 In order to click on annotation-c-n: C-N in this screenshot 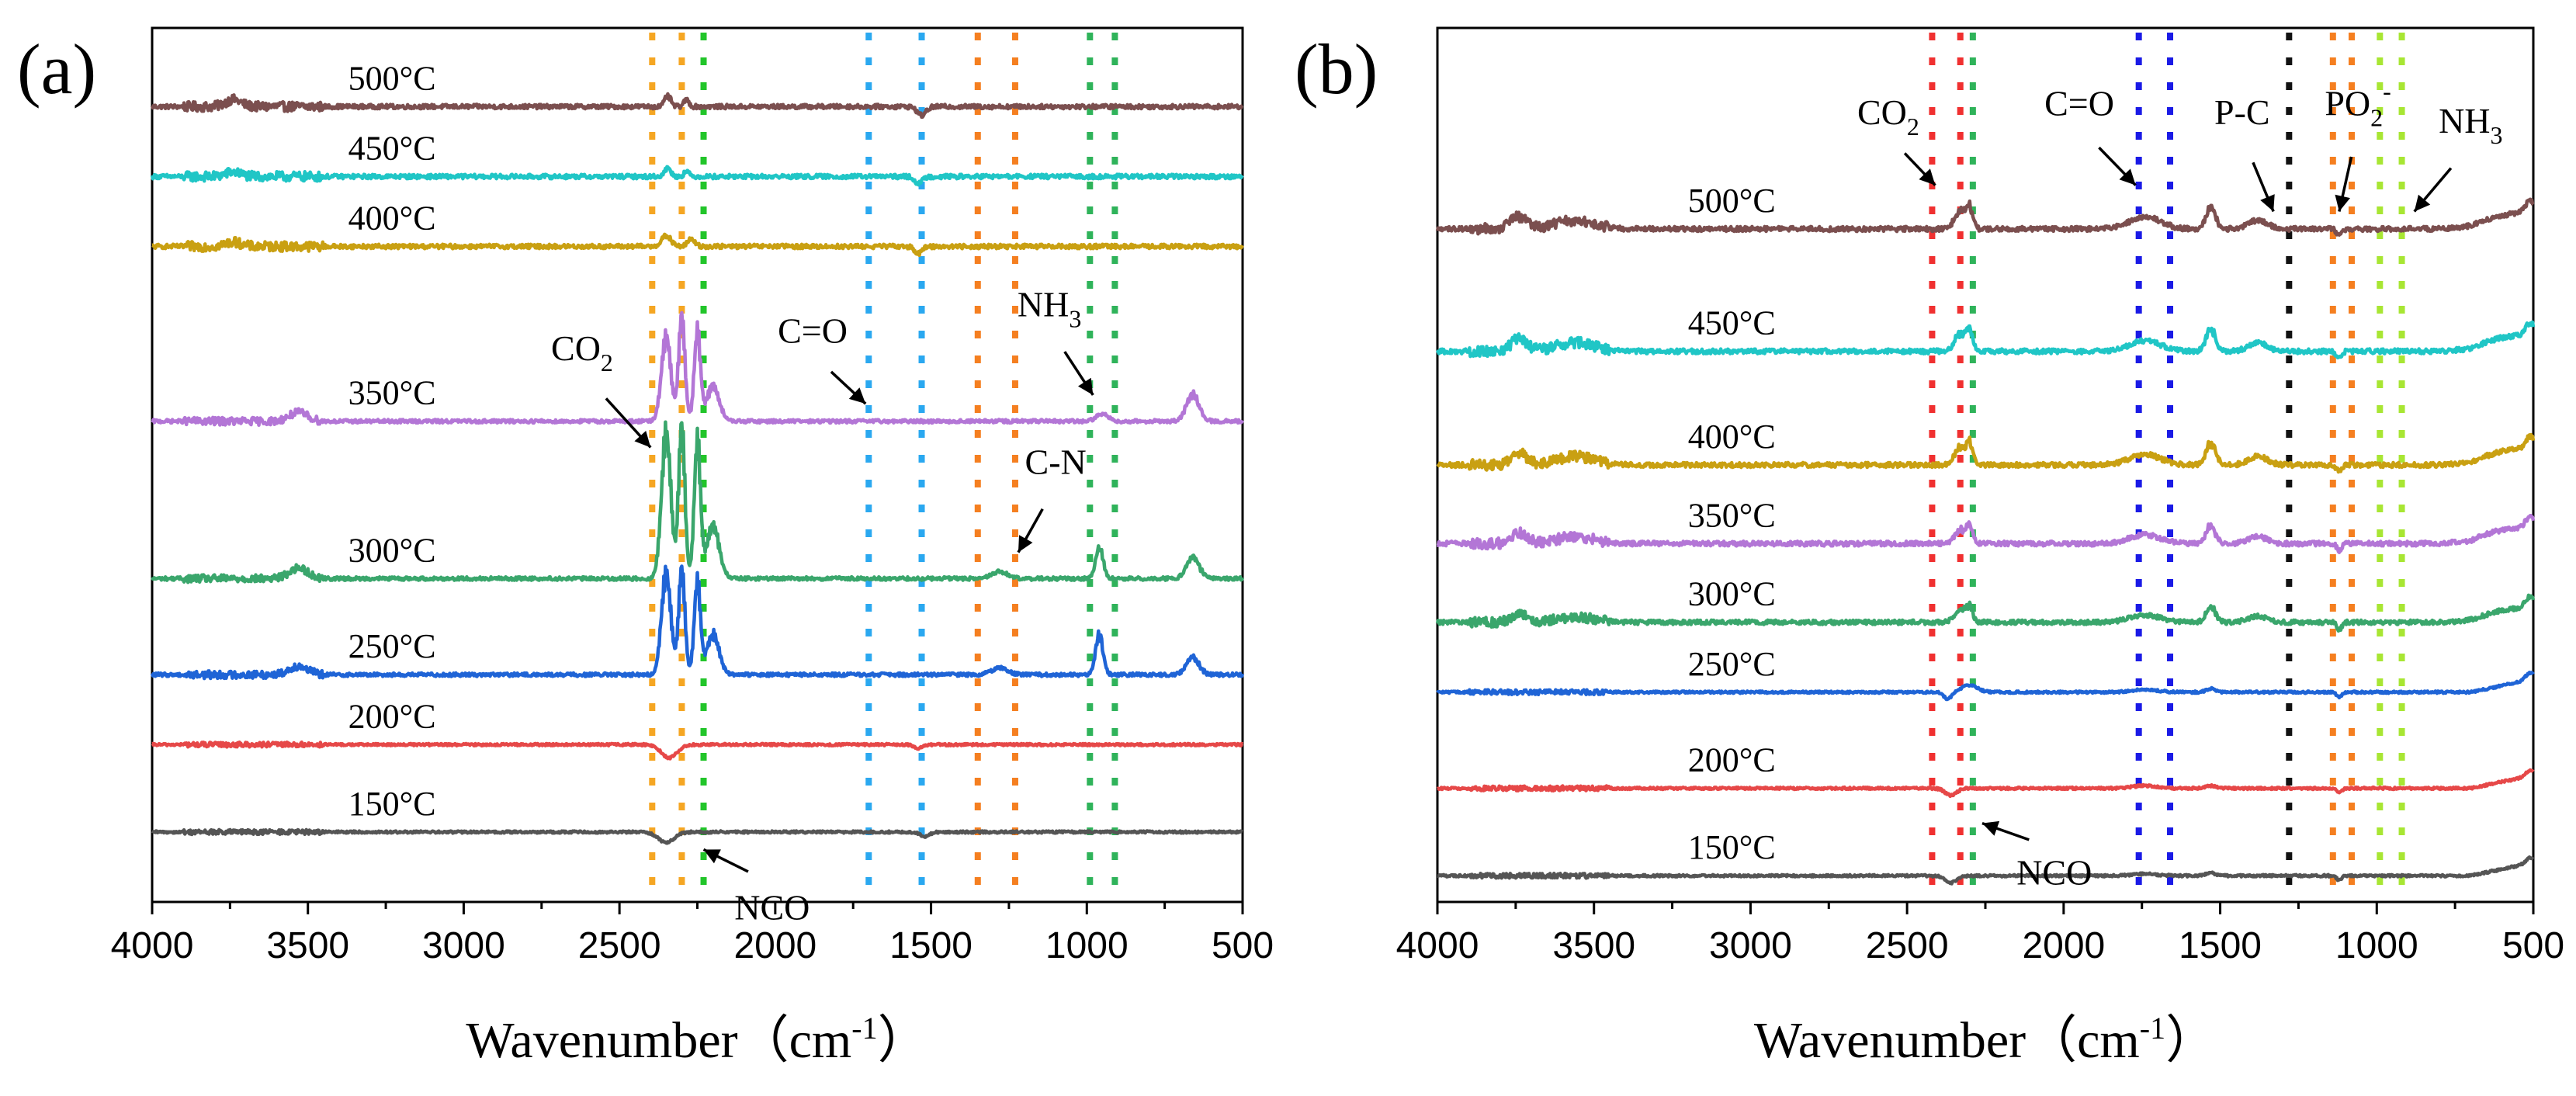, I will do `click(1056, 461)`.